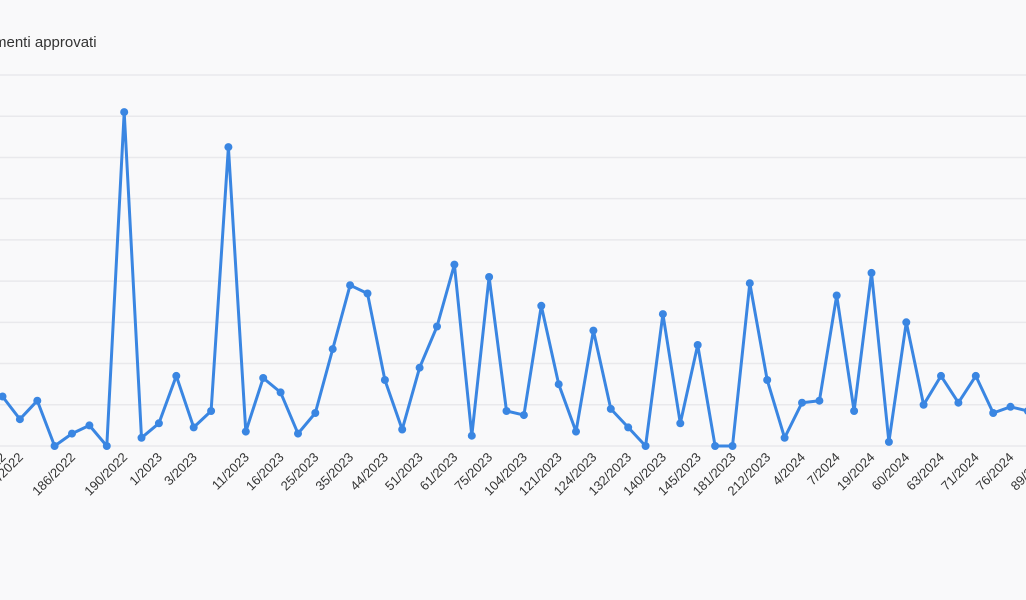 This screenshot has width=1026, height=600. I want to click on x-tick-label: 35/2023, so click(334, 472).